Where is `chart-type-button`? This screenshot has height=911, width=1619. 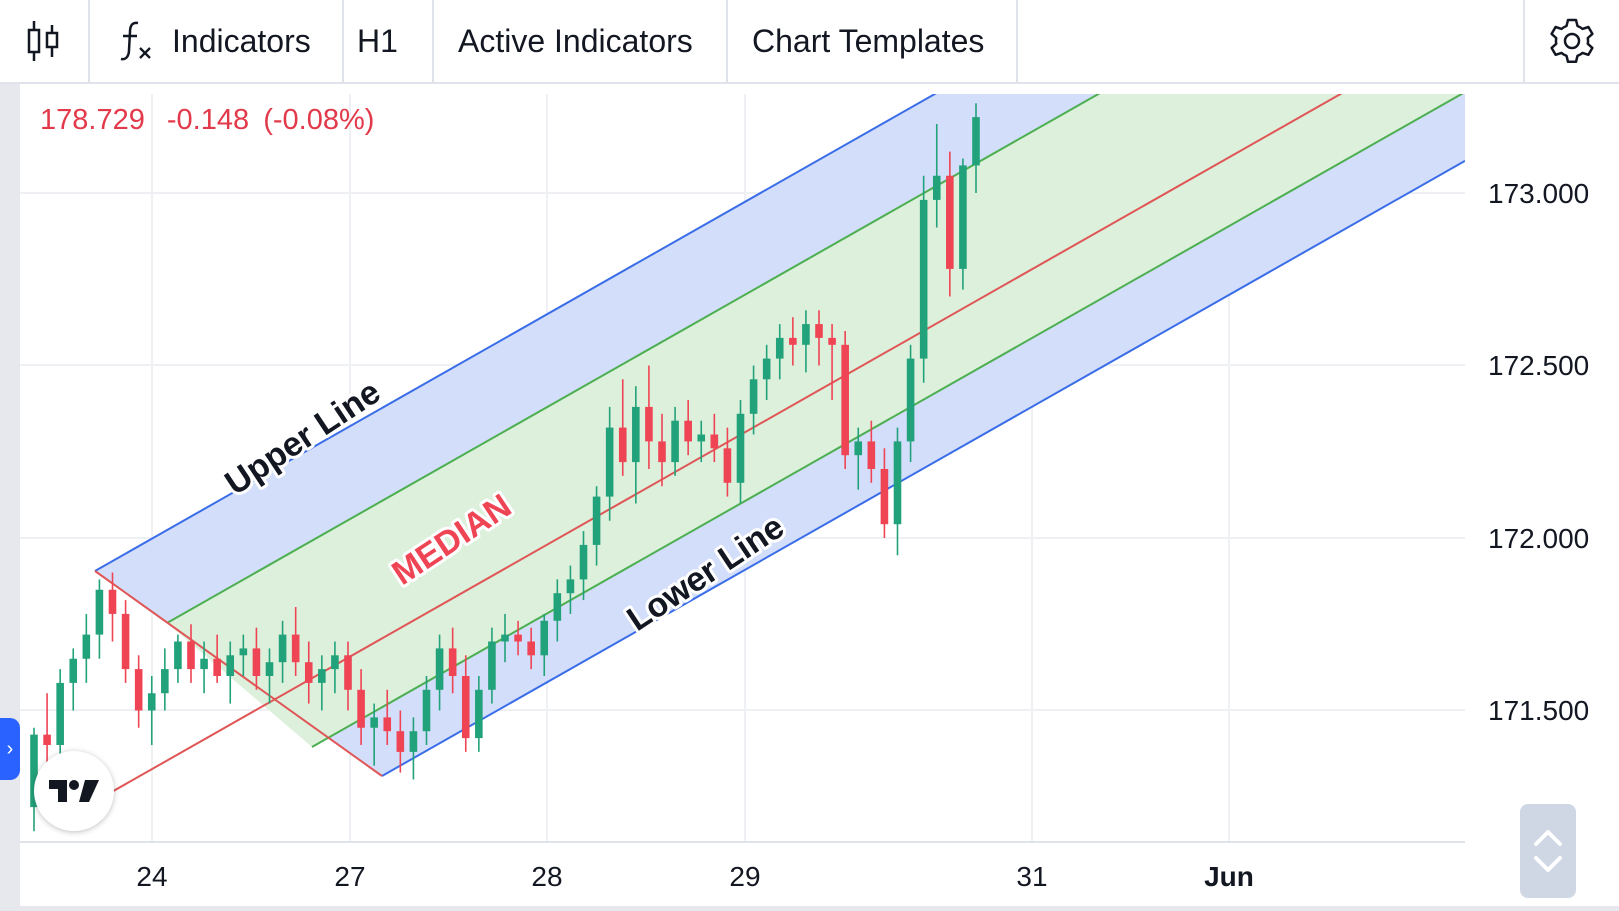 chart-type-button is located at coordinates (45, 41).